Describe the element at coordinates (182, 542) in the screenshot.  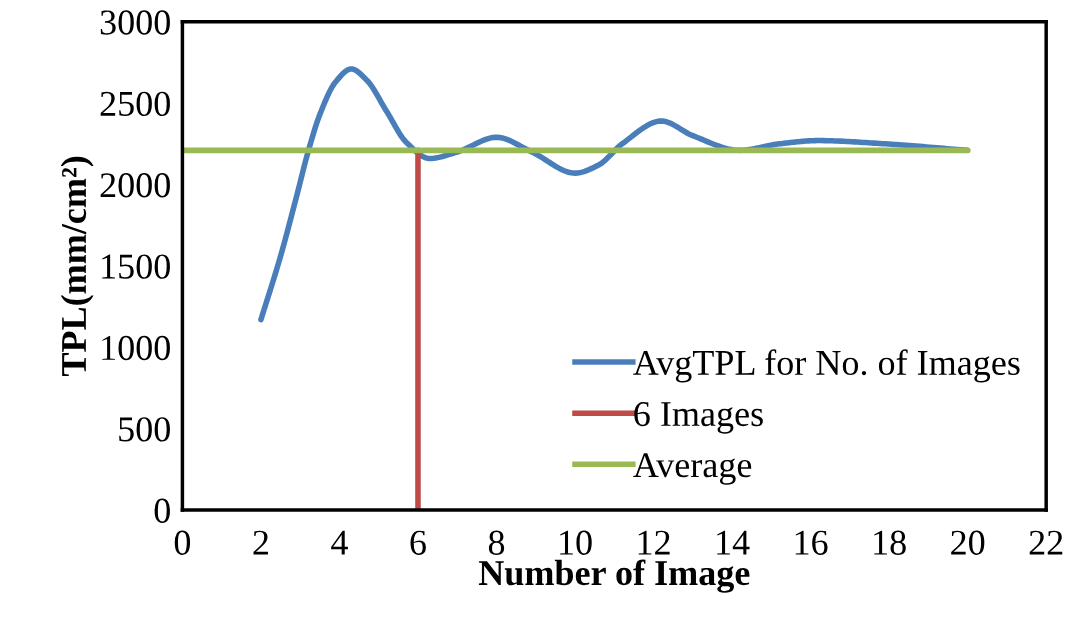
I see `x-tick-label: 0` at that location.